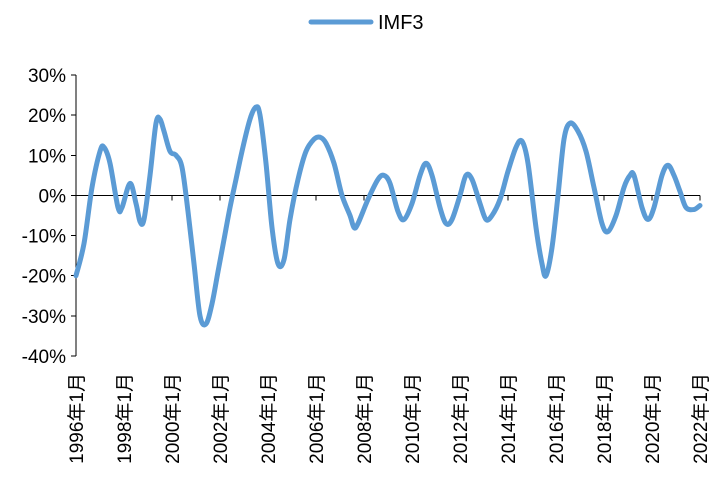 This screenshot has width=717, height=483. I want to click on y-axis: 30% 20% 10% 0% -10% -20% -30% -40%, so click(49, 217).